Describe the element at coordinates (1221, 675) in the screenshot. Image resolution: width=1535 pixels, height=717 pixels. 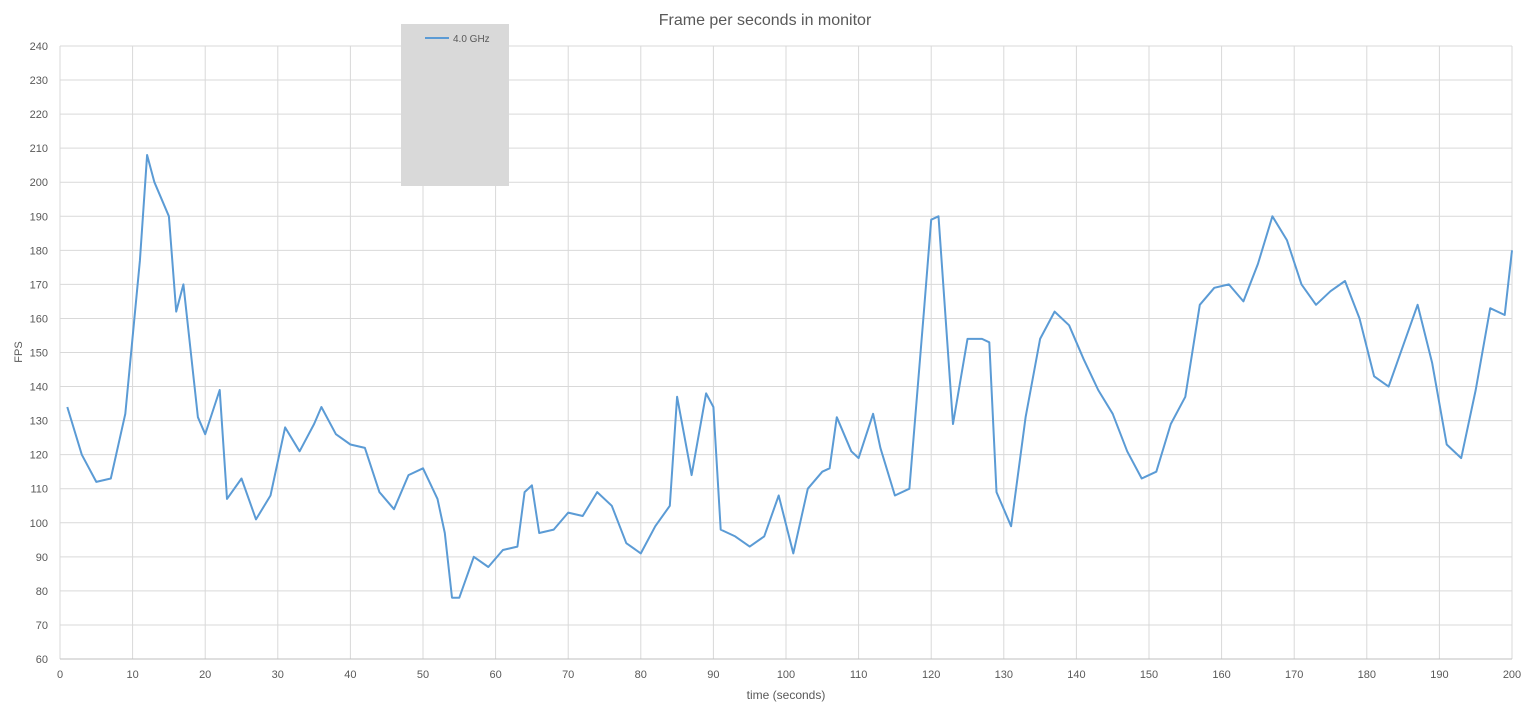
I see `x-tick-label: 160` at that location.